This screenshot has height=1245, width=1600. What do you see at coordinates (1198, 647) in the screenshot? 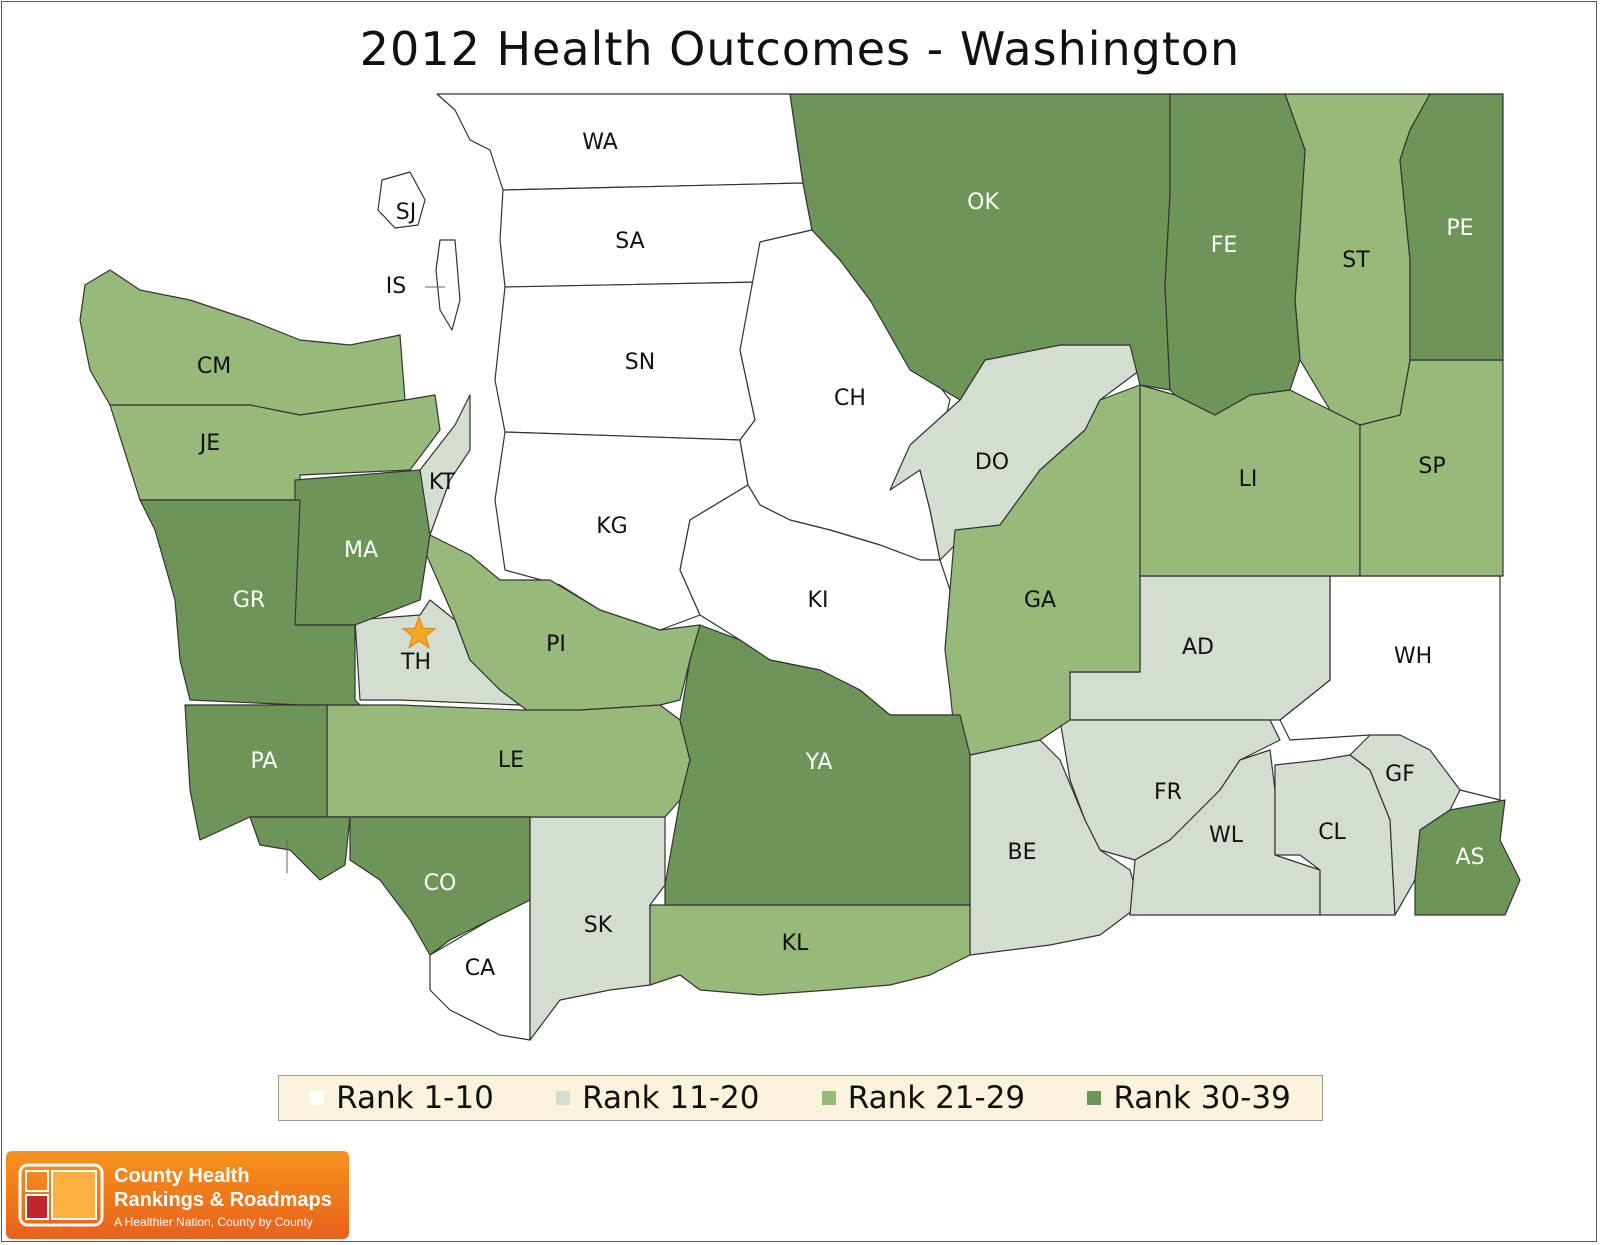
I see `county-label-ad: AD` at bounding box center [1198, 647].